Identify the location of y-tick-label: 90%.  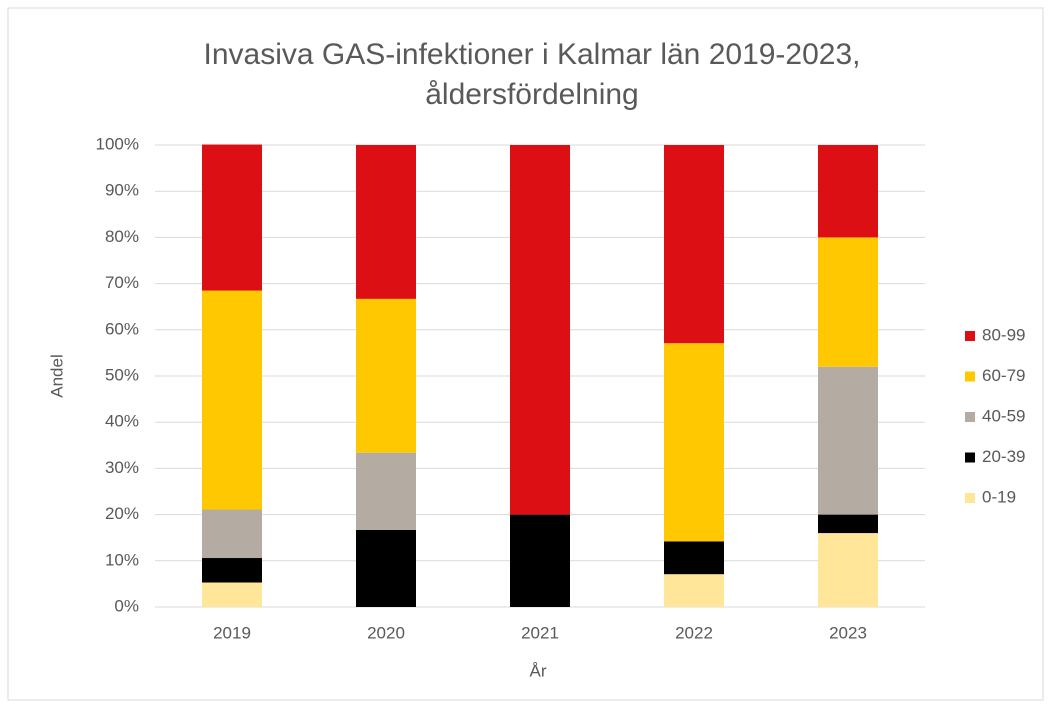
(122, 190).